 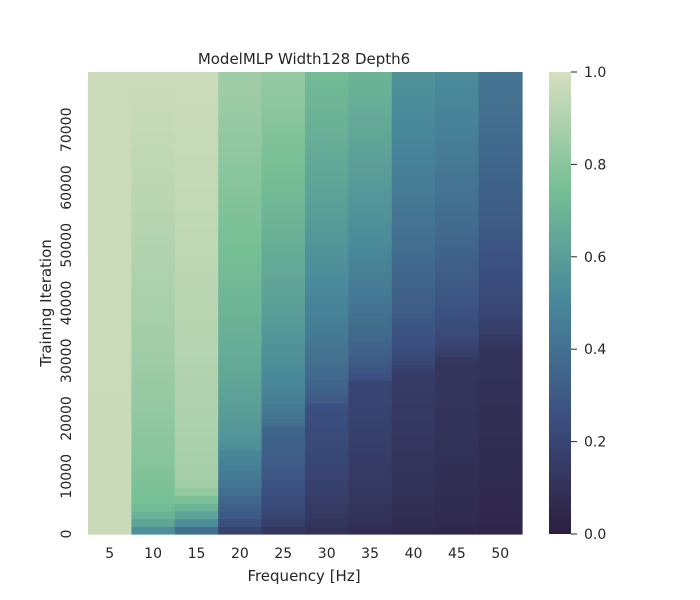 I want to click on y-tick-label: 70000, so click(x=67, y=130).